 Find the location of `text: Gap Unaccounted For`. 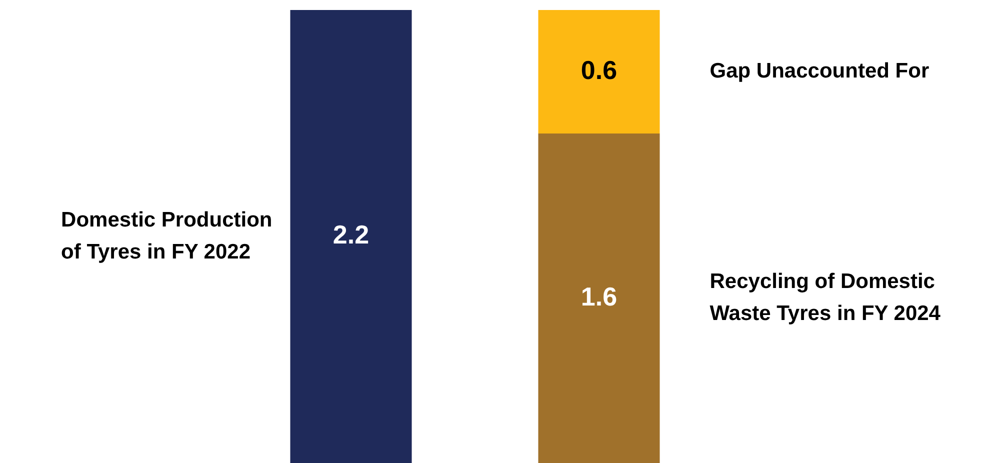

text: Gap Unaccounted For is located at coordinates (820, 71).